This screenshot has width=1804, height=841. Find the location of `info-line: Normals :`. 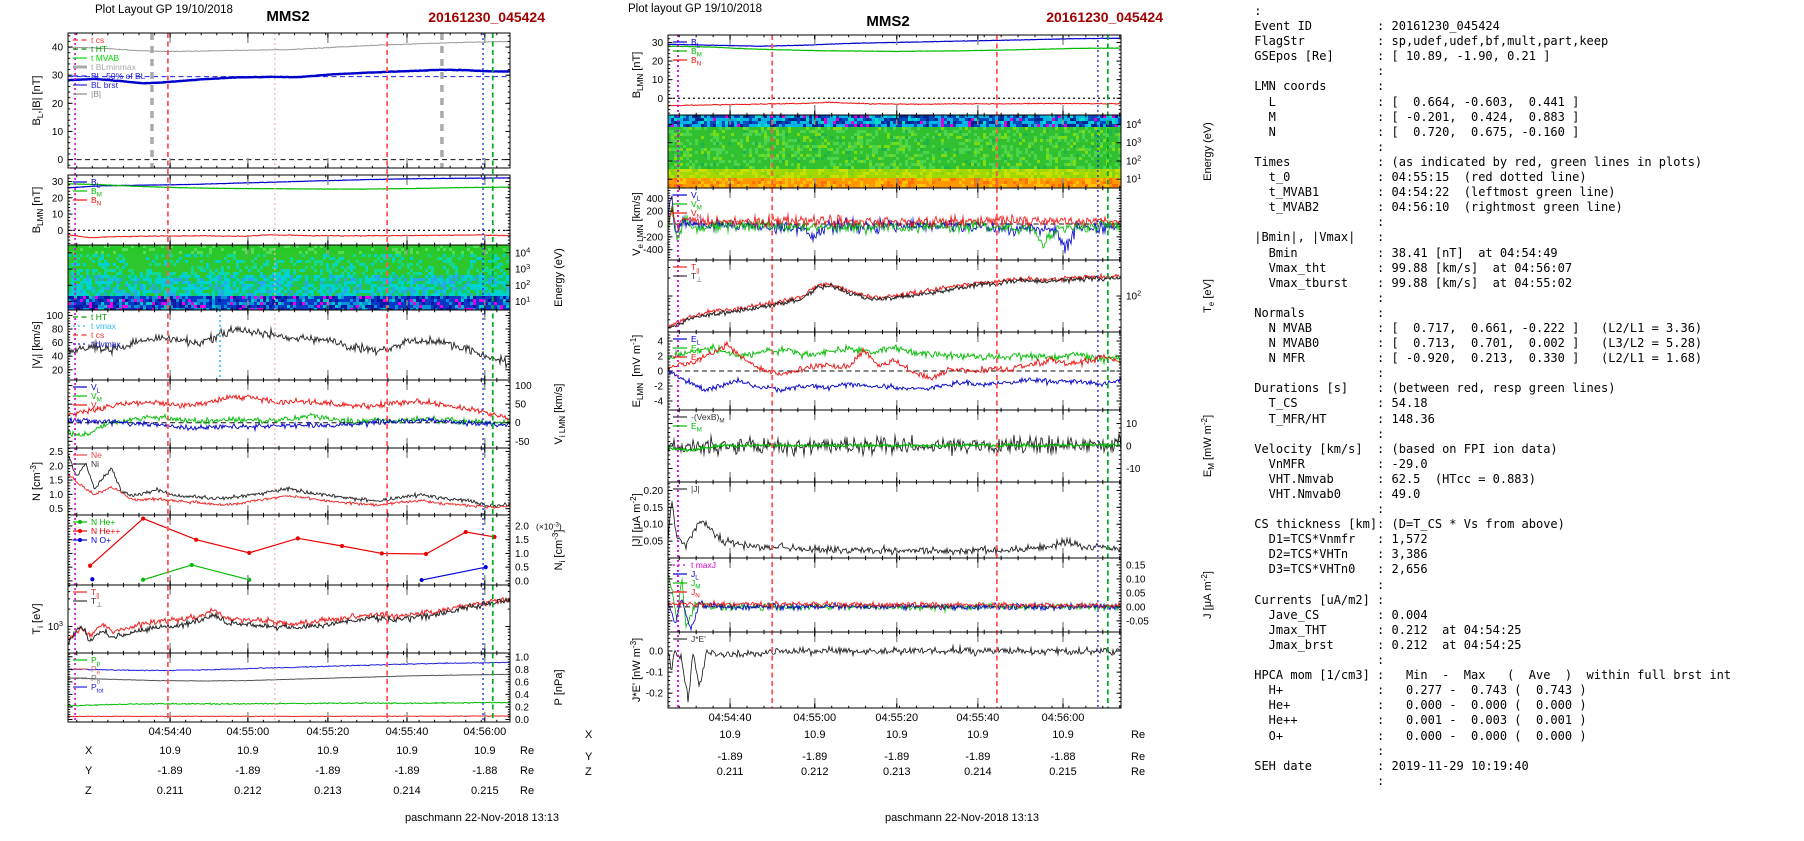

info-line: Normals : is located at coordinates (1316, 312).